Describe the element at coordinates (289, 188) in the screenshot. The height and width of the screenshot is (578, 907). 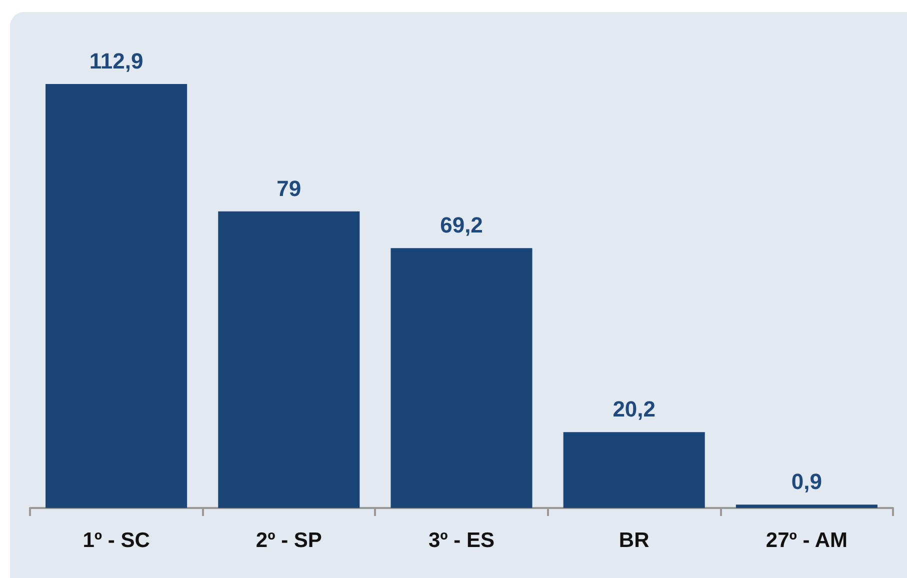
I see `data-label: 79` at that location.